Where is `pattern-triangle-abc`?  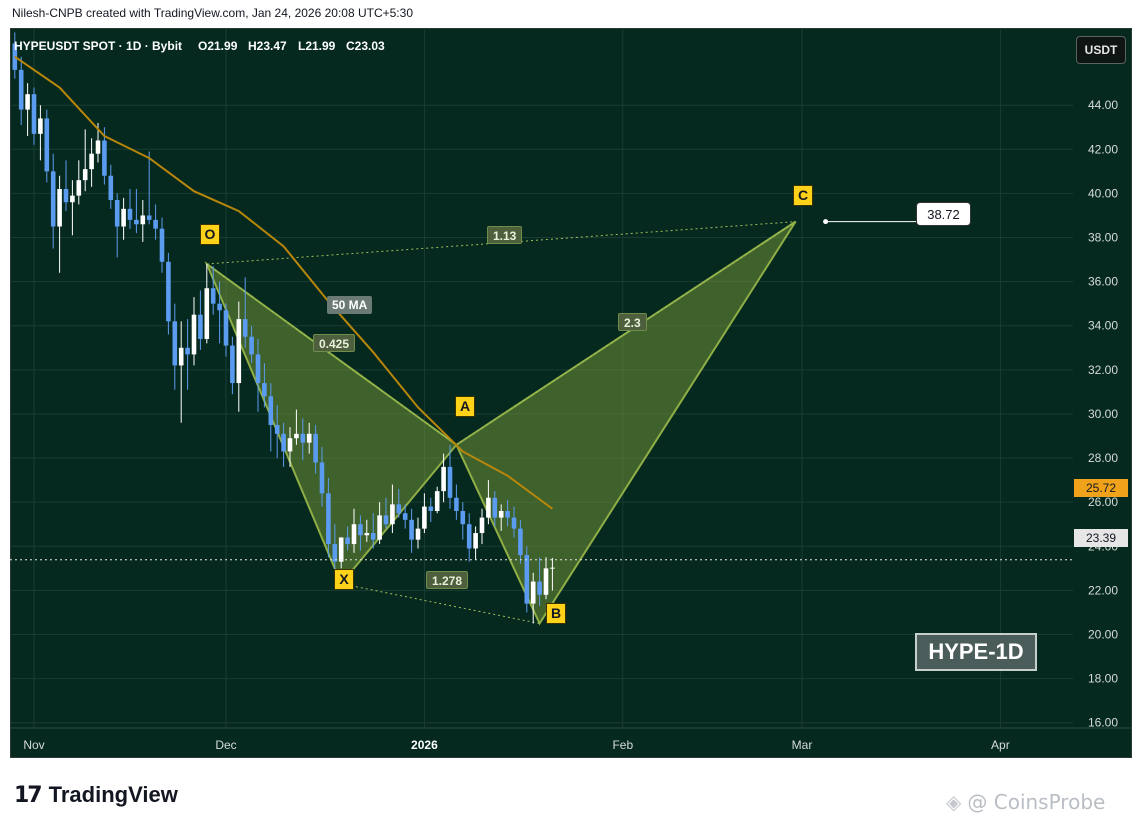 pattern-triangle-abc is located at coordinates (626, 423).